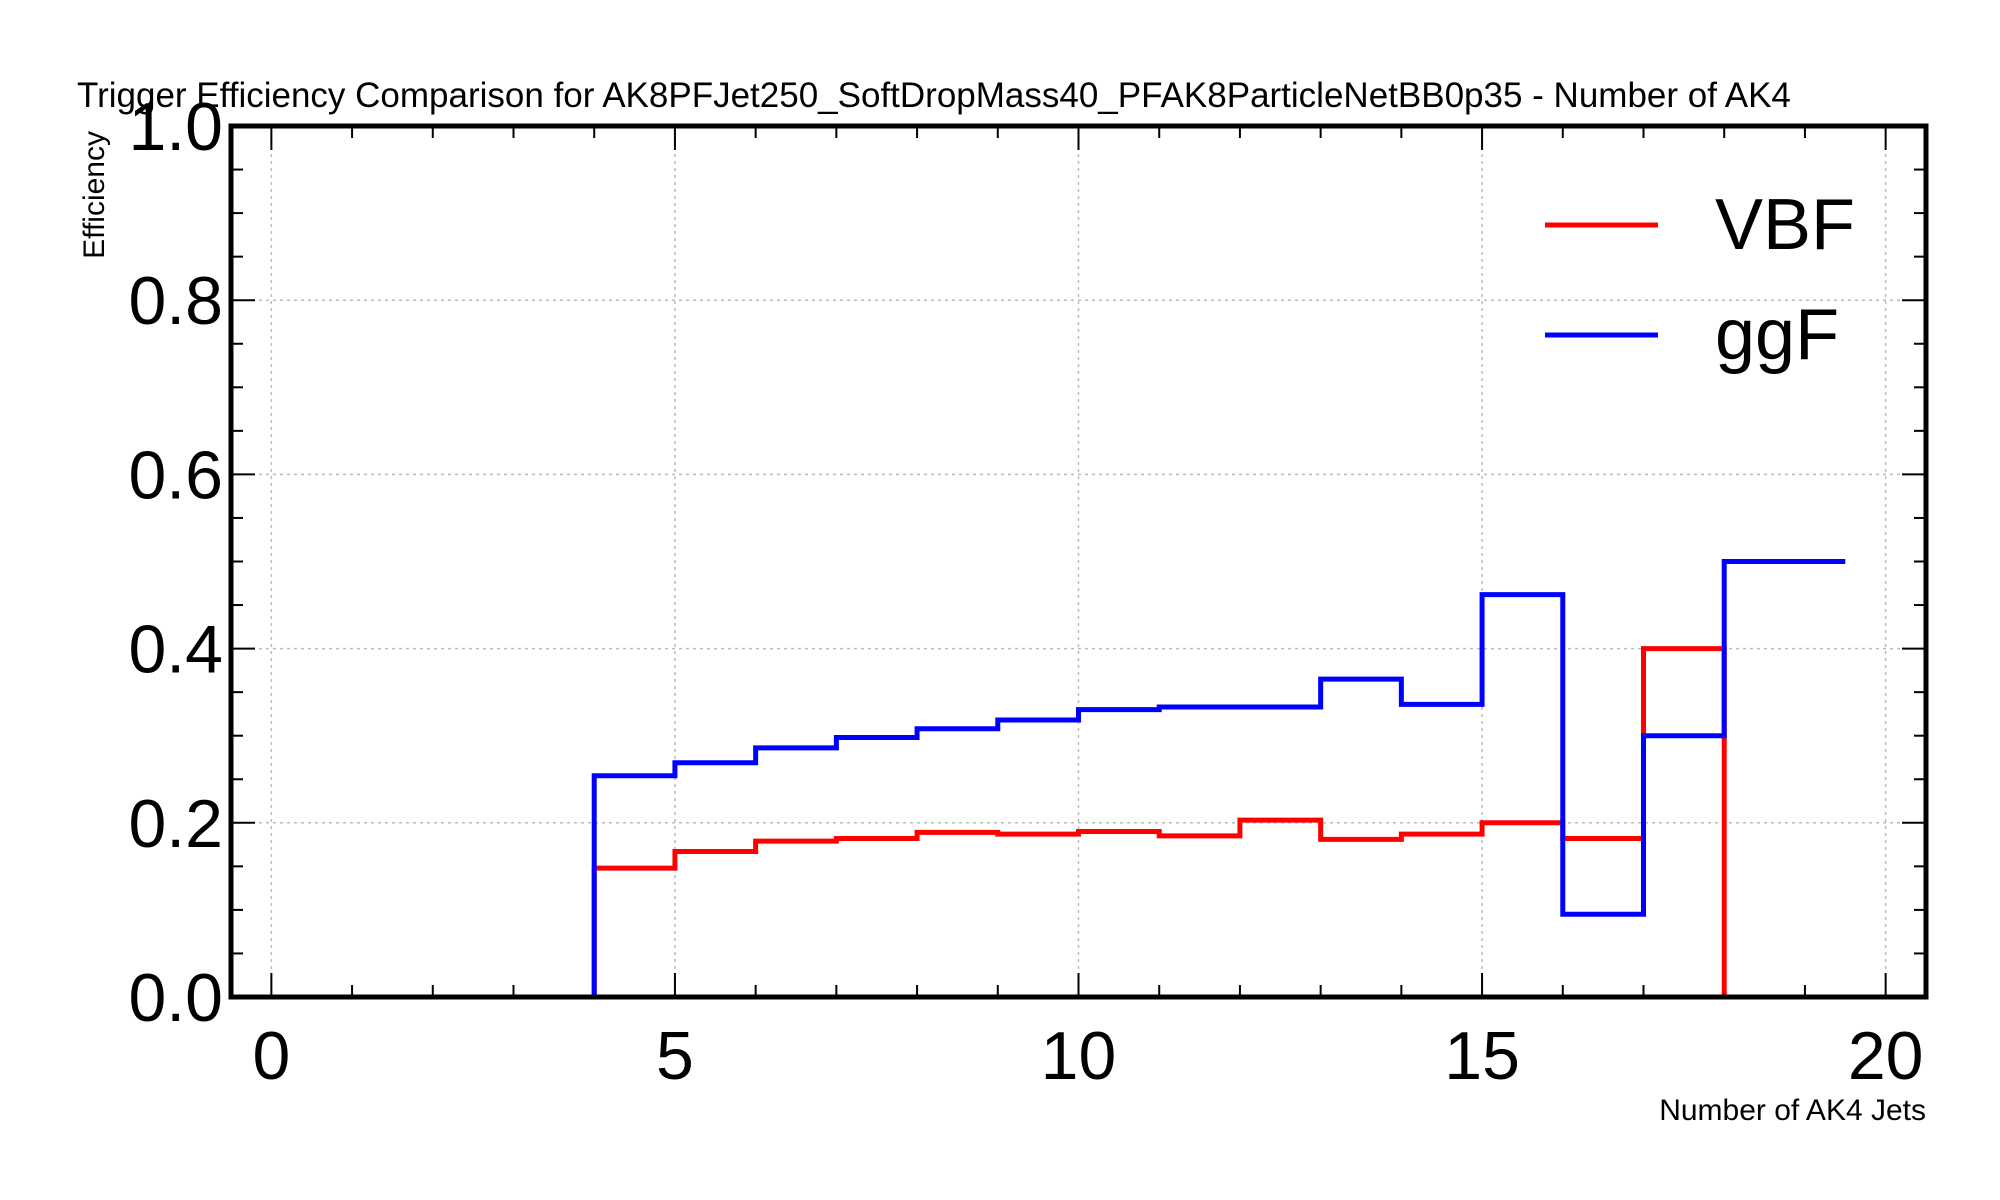  I want to click on y-tick-label-0.0: 0.0, so click(175, 998).